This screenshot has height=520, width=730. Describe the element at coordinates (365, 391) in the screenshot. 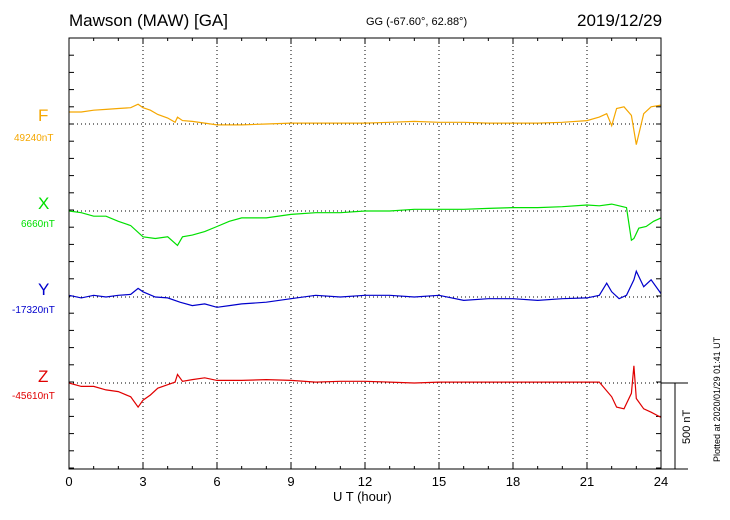

I see `series-line-Z` at that location.